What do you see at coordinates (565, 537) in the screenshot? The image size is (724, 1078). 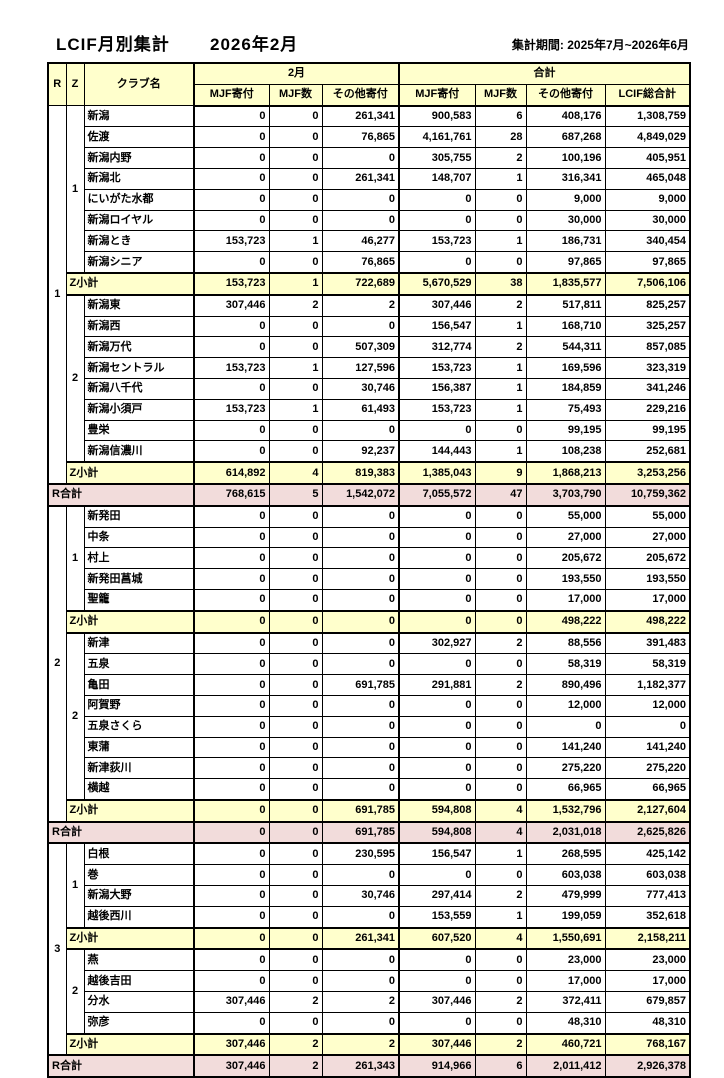 I see `value-cell: 27,000` at bounding box center [565, 537].